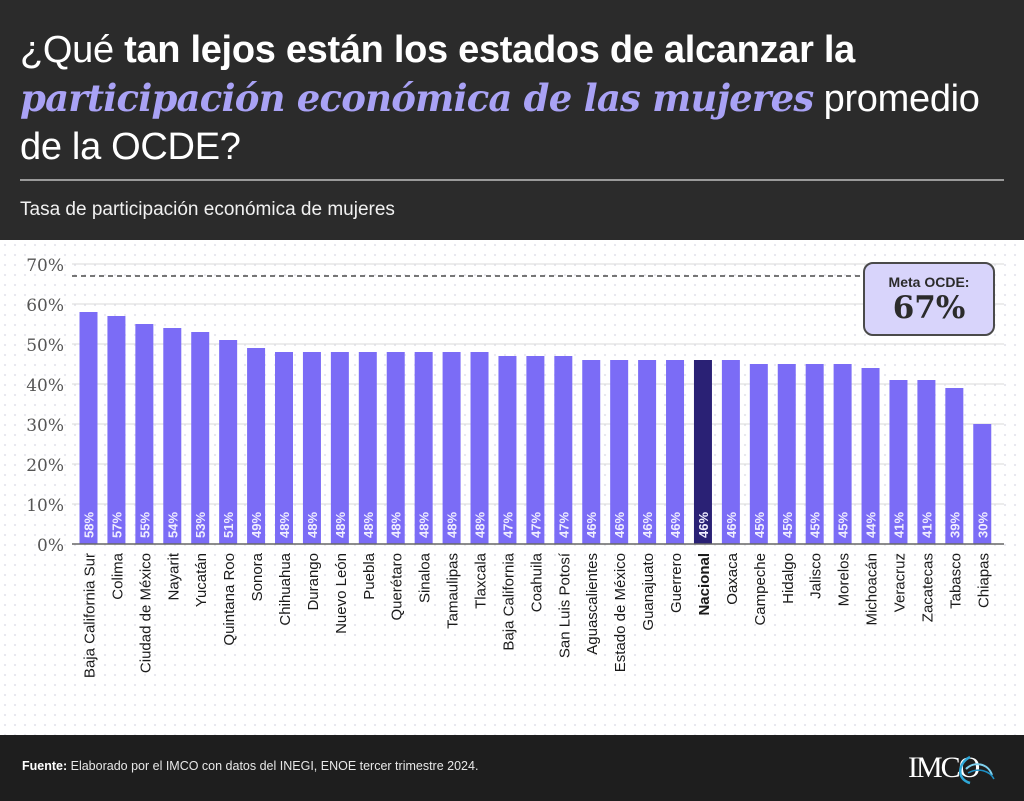 This screenshot has height=801, width=1024. What do you see at coordinates (116, 525) in the screenshot?
I see `bar-value-label: 57%` at bounding box center [116, 525].